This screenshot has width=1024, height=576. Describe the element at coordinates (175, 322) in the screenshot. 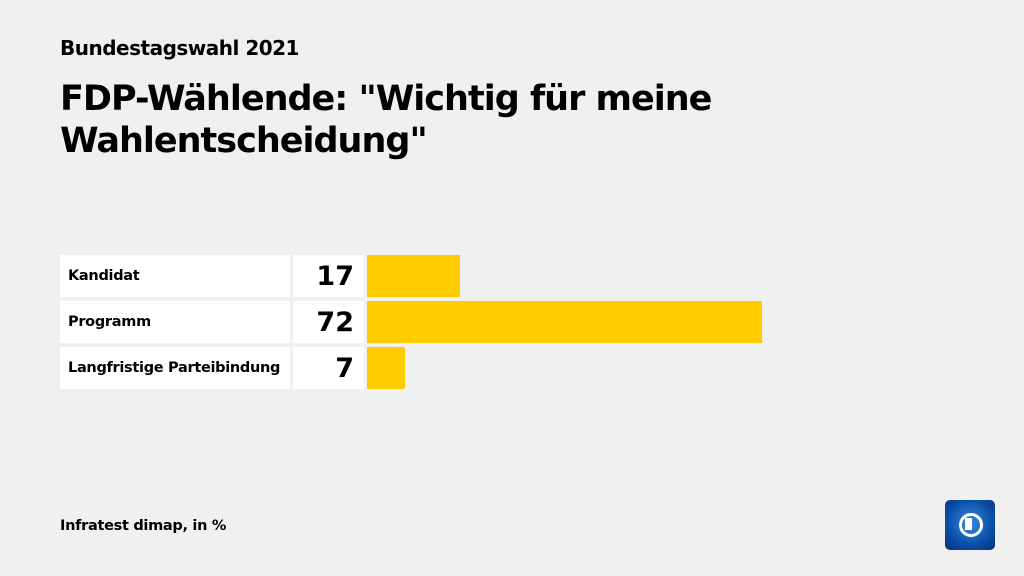

I see `category-label: Programm` at that location.